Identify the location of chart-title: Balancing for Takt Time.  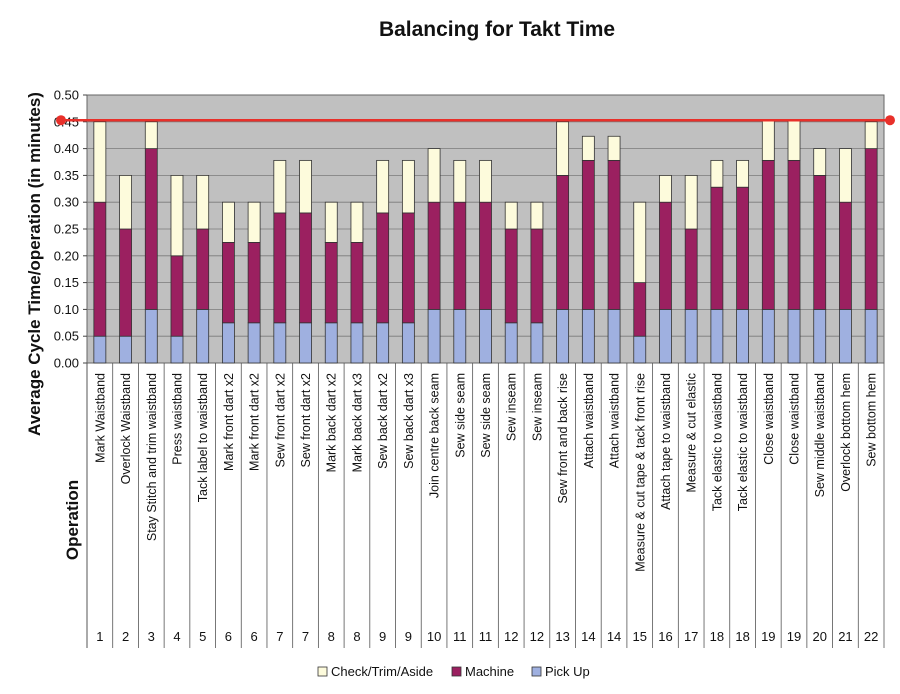
(497, 29).